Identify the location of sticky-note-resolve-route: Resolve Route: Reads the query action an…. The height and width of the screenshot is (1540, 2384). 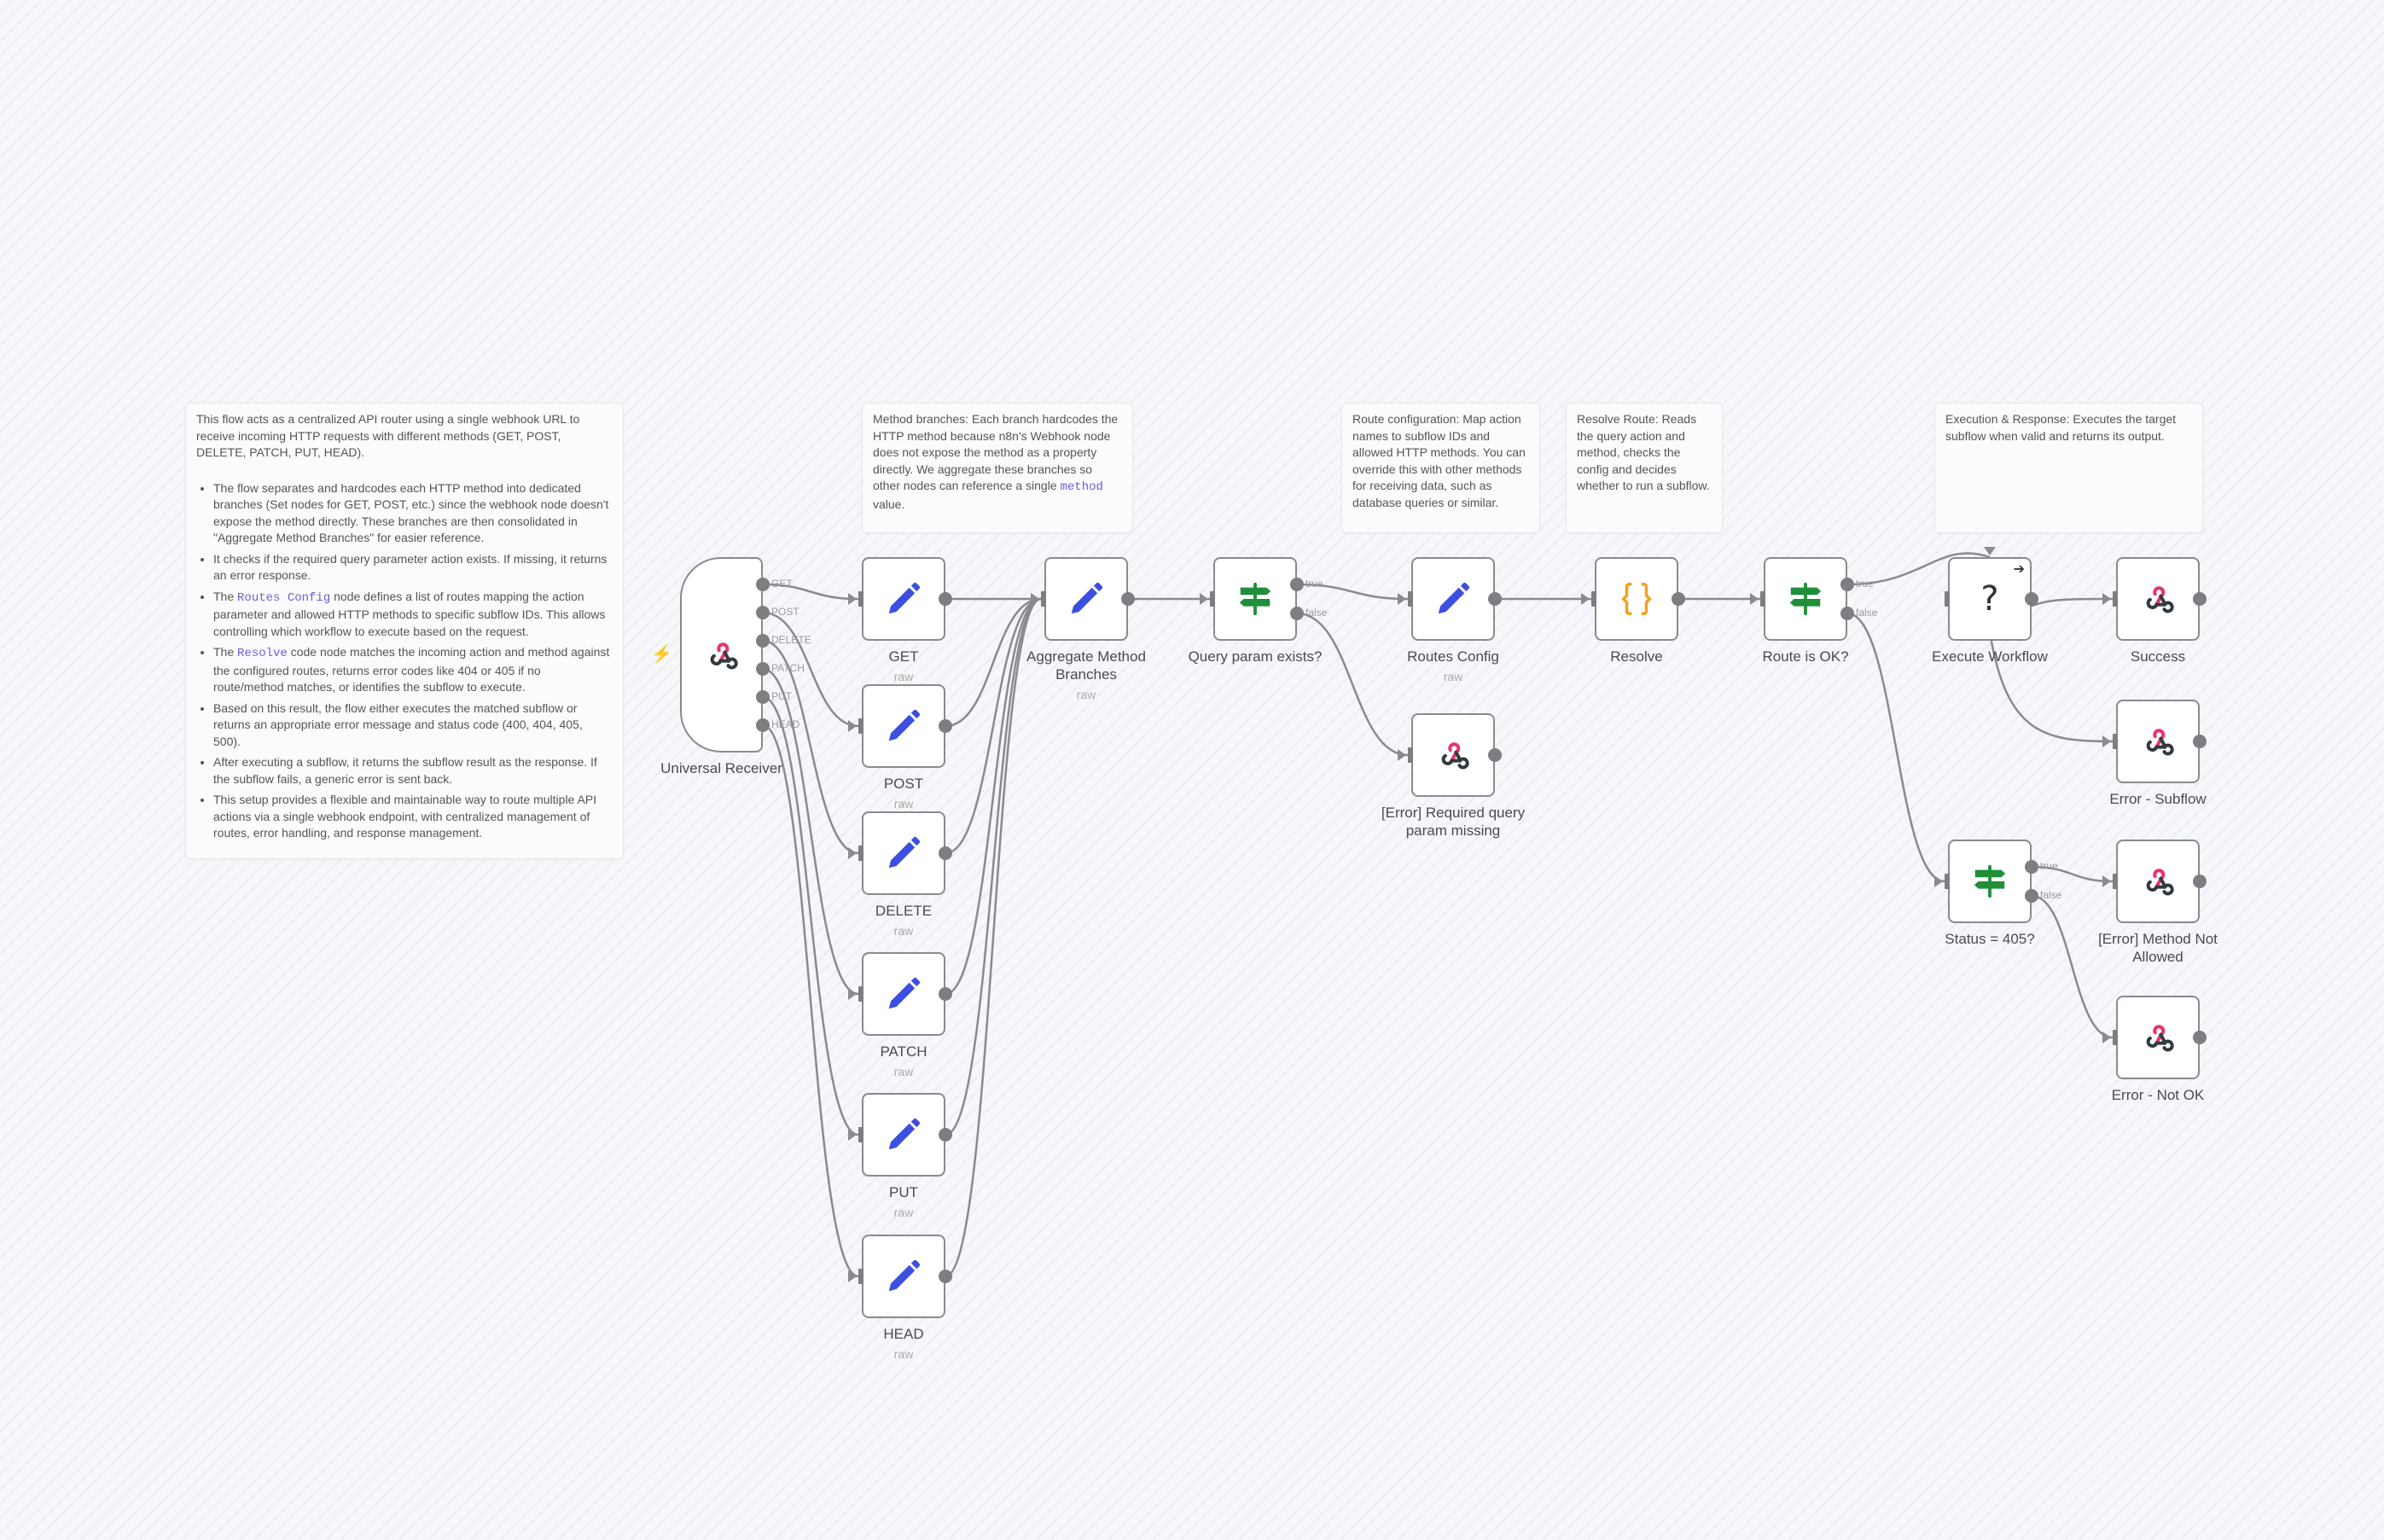
(1645, 468).